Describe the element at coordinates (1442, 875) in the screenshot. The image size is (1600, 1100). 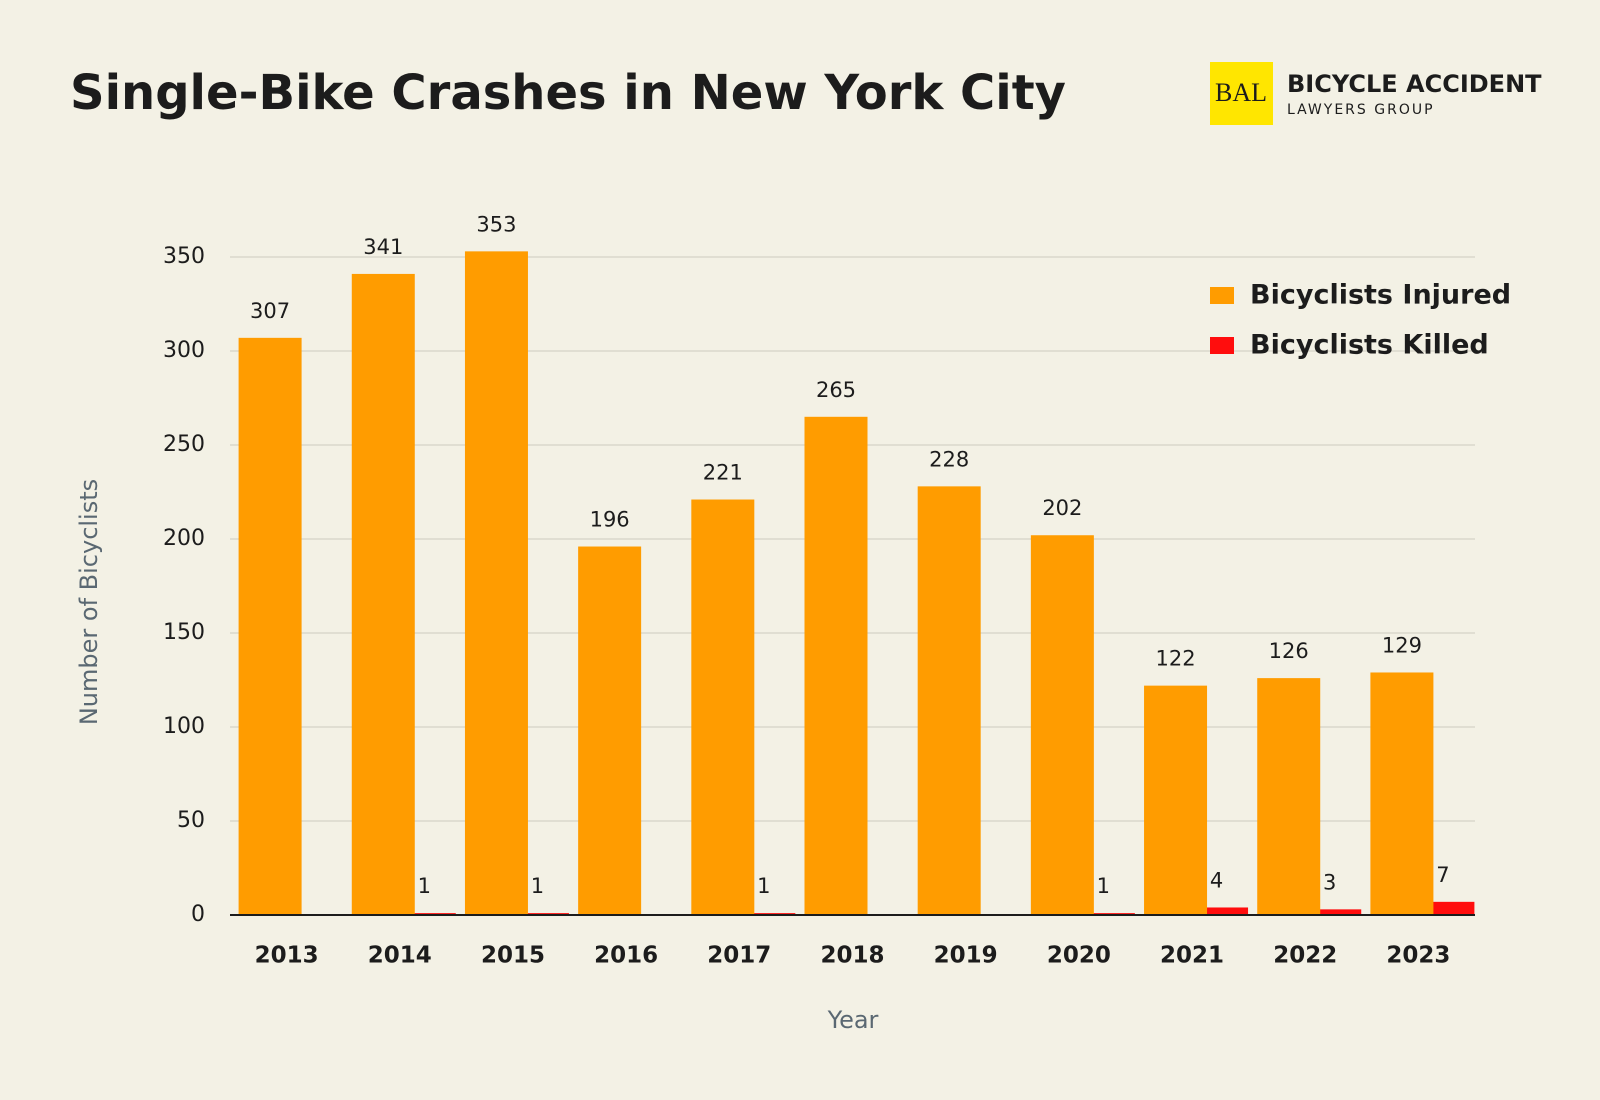
I see `data-label: 7` at that location.